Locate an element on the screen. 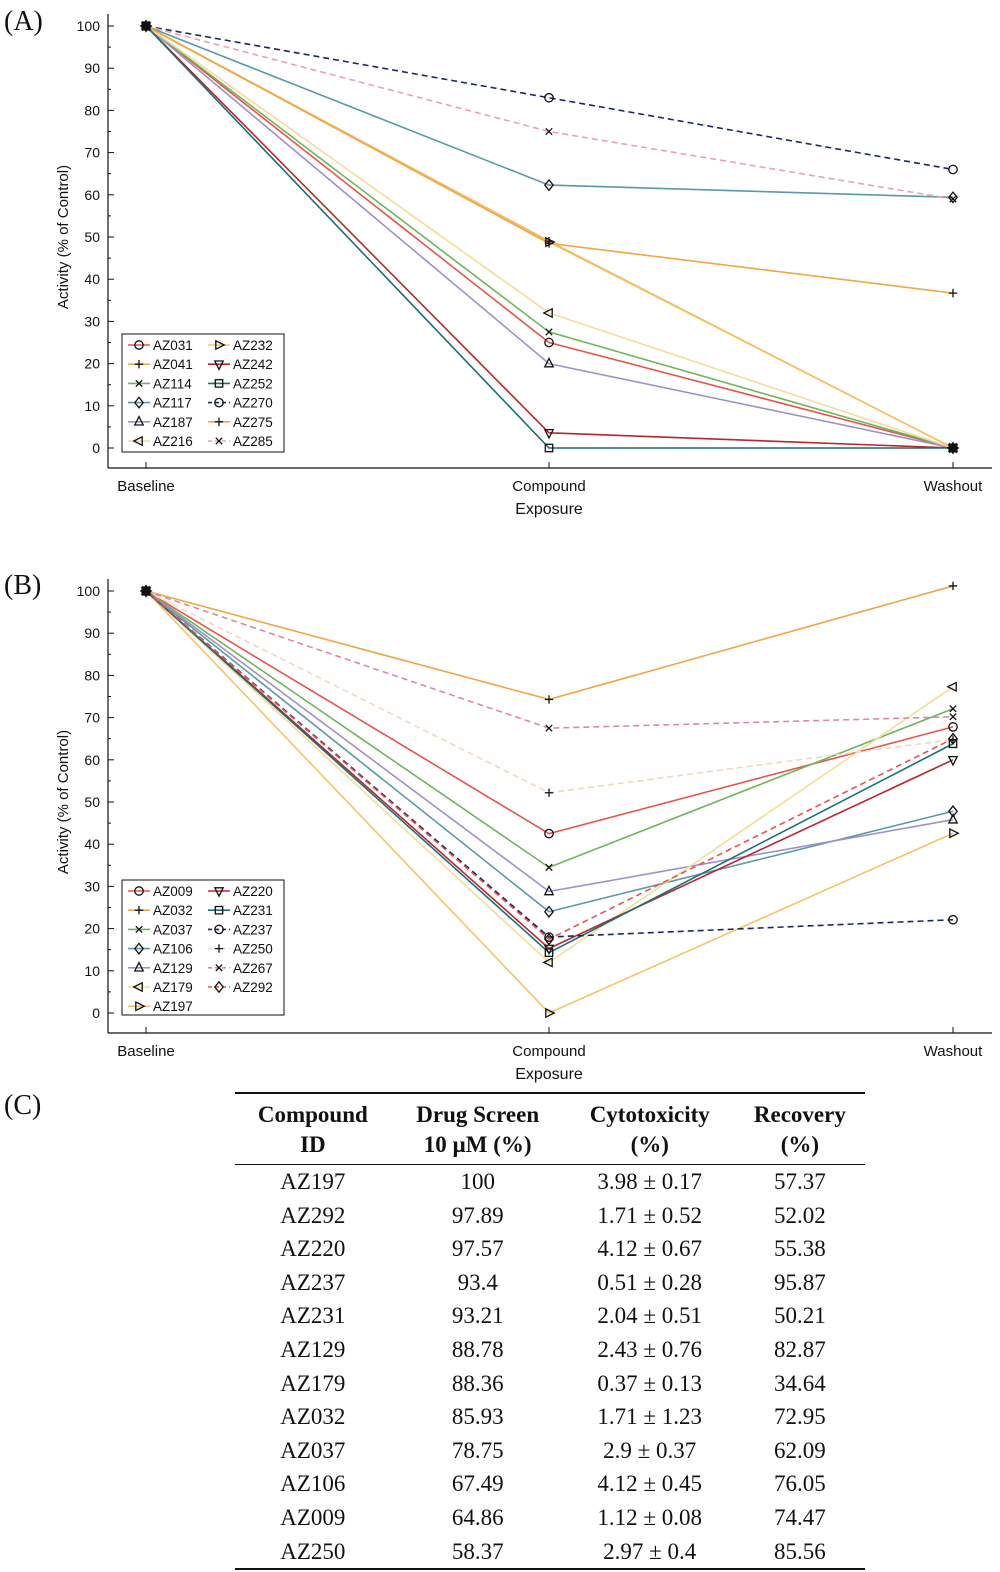 The width and height of the screenshot is (1000, 1572). legend-label: AZ250 is located at coordinates (253, 949).